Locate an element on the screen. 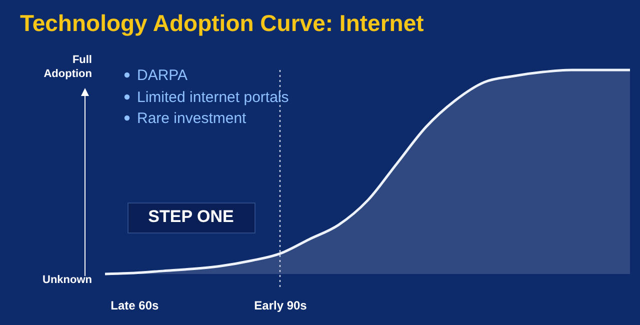  annotation: Rare investment is located at coordinates (192, 118).